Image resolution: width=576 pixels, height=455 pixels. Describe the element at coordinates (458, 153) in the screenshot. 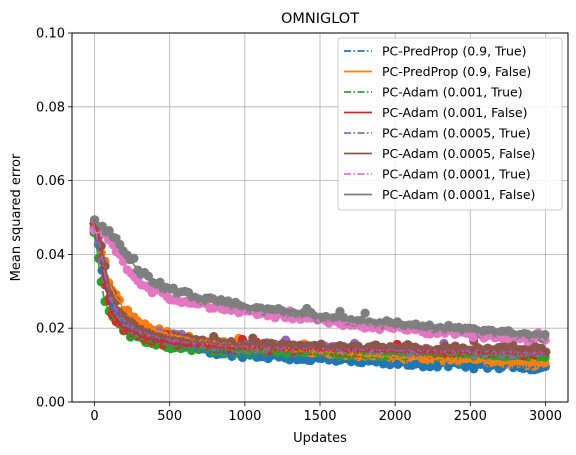

I see `legend-label: PC-Adam (0.0005, False)` at that location.